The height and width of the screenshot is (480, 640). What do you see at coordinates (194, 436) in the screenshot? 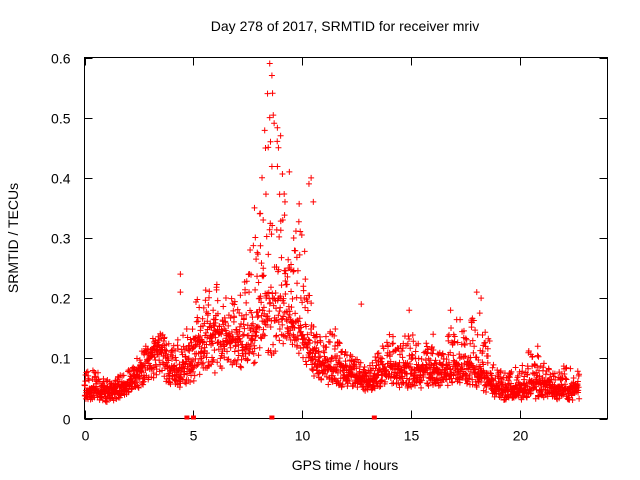
I see `x-tick-label: 5` at bounding box center [194, 436].